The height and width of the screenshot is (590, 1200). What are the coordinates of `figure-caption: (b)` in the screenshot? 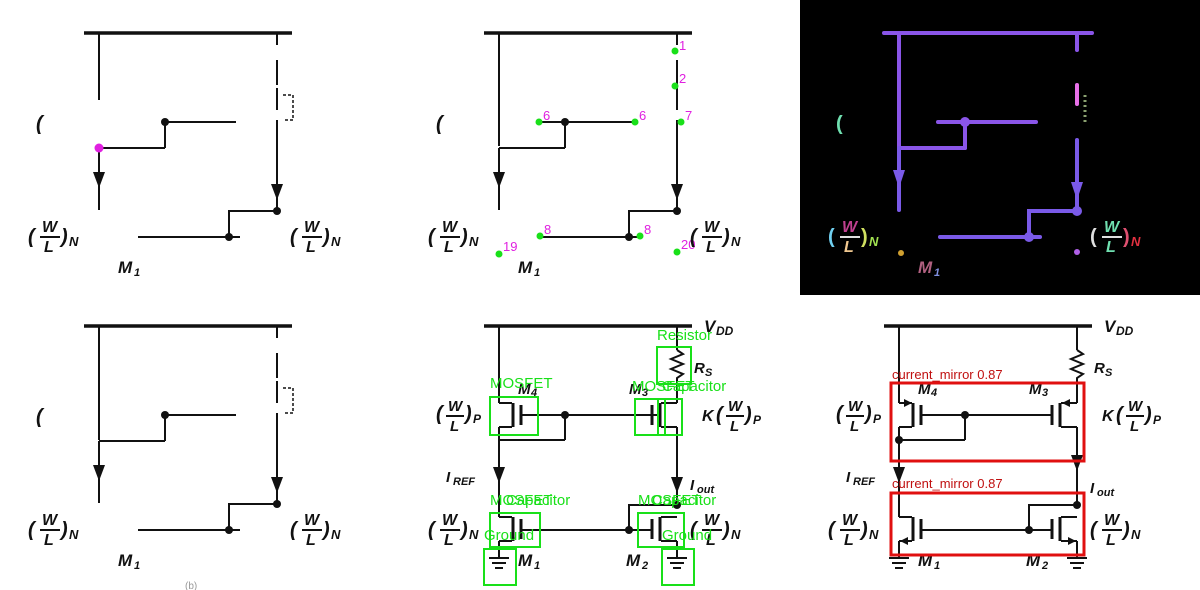 It's located at (191, 585).